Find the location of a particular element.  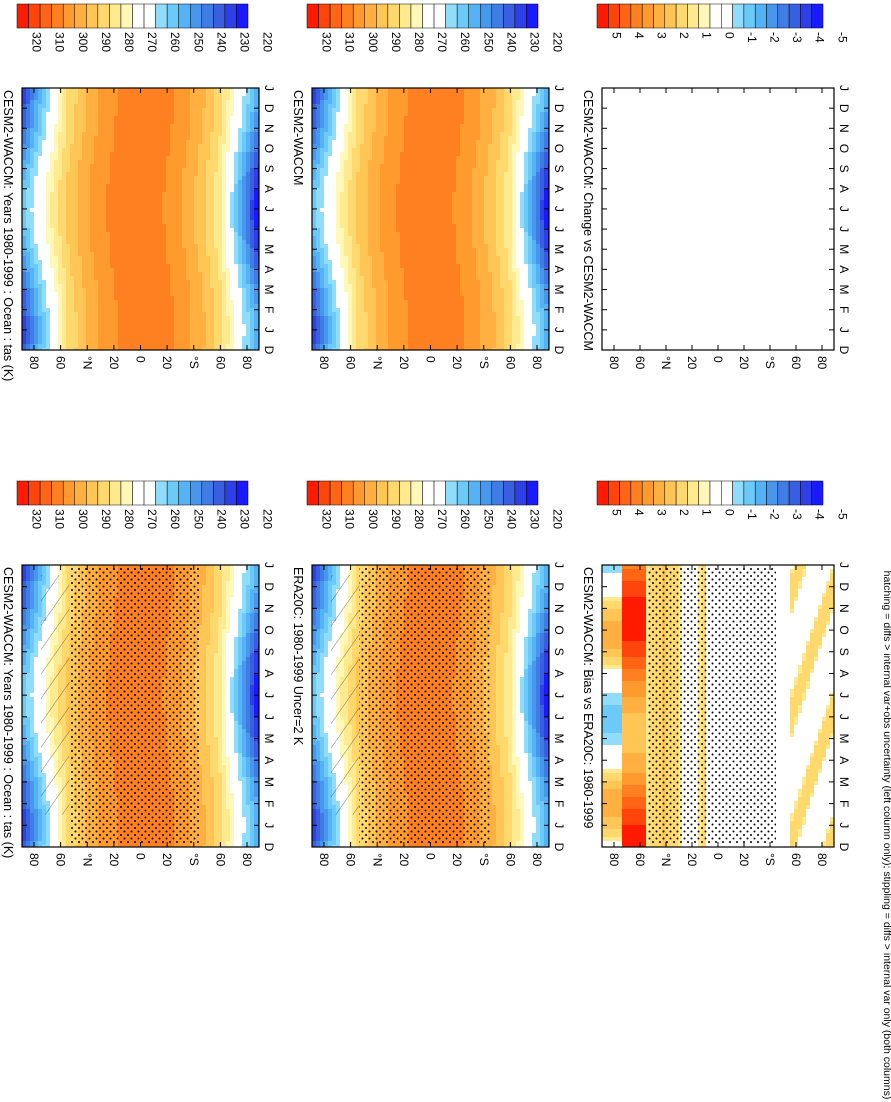

top-left-colorbar: 320 310 300 290 280 270 260 250 240 230 220 is located at coordinates (145, 504).